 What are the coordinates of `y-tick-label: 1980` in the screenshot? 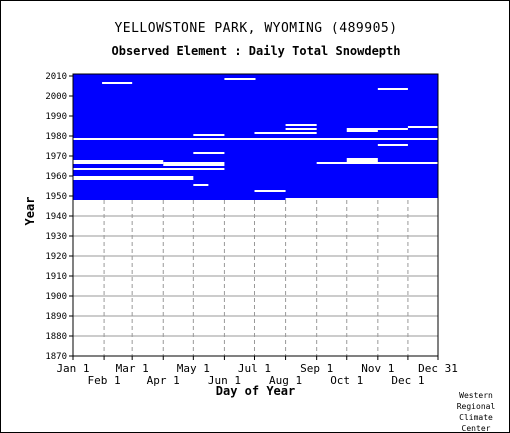 It's located at (56, 137).